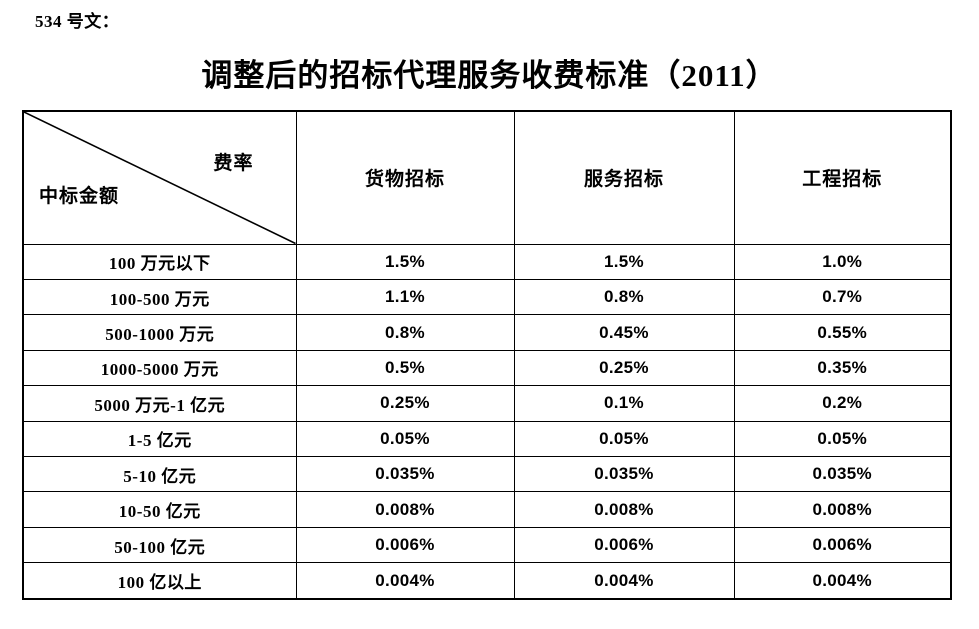 This screenshot has width=979, height=629. I want to click on table-row: 100-500 万元 1.1% 0.8% 0.7%, so click(487, 297).